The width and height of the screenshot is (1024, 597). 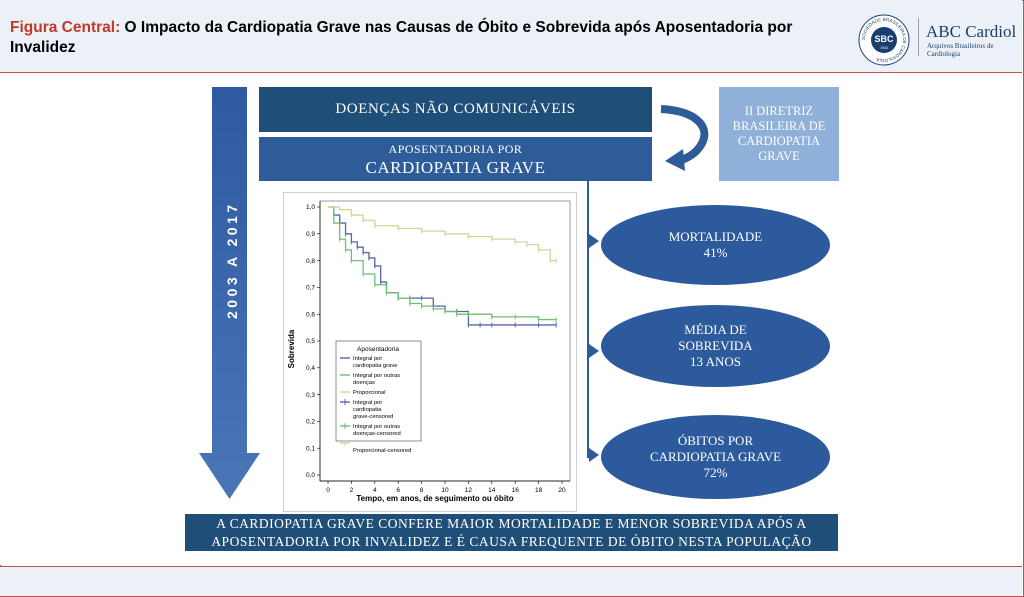 What do you see at coordinates (715, 440) in the screenshot?
I see `ellipse-3-line1: ÓBITOS POR` at bounding box center [715, 440].